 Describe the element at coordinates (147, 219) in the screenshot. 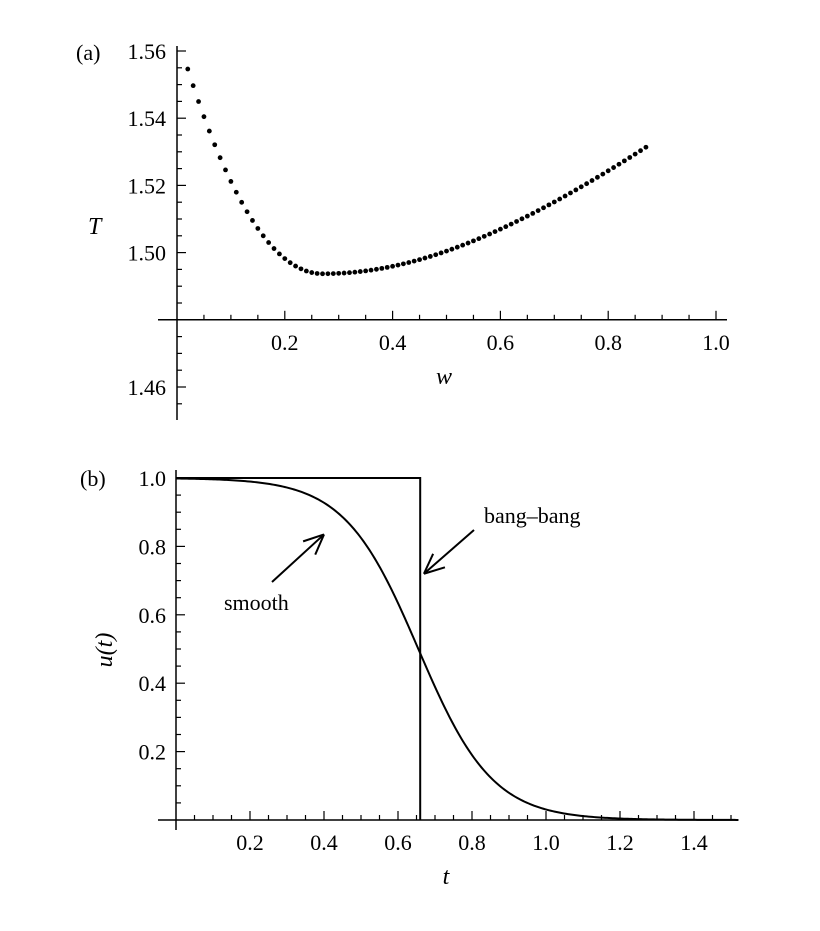

I see `panel-a-y-ticks: 1.46 1.50 1.52 1.54 1.56` at that location.